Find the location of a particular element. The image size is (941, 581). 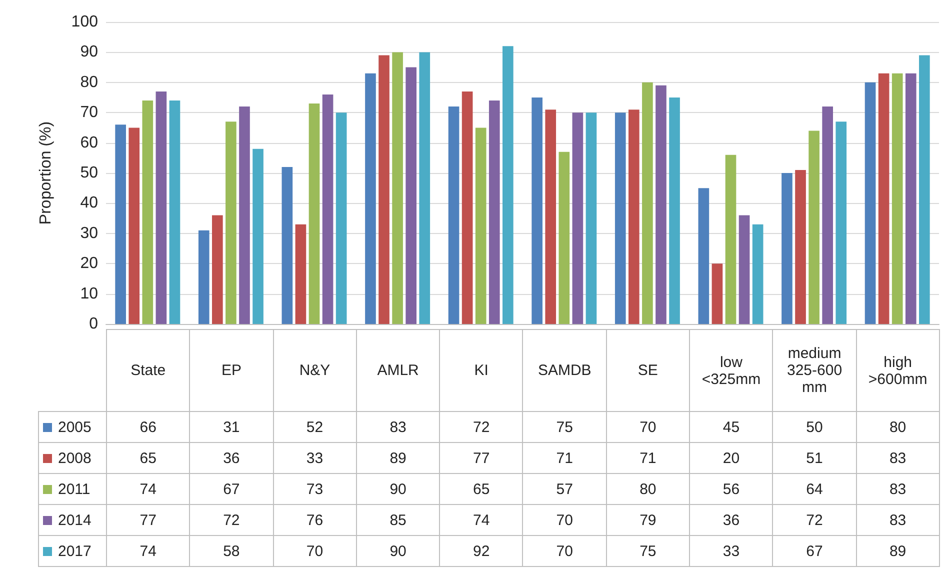

legend-label: 2005 is located at coordinates (72, 427).